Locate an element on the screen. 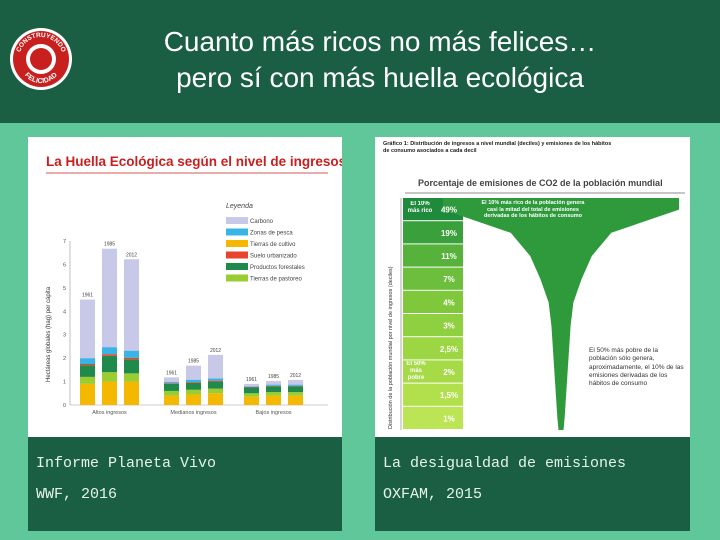  emissions-funnel is located at coordinates (561, 314).